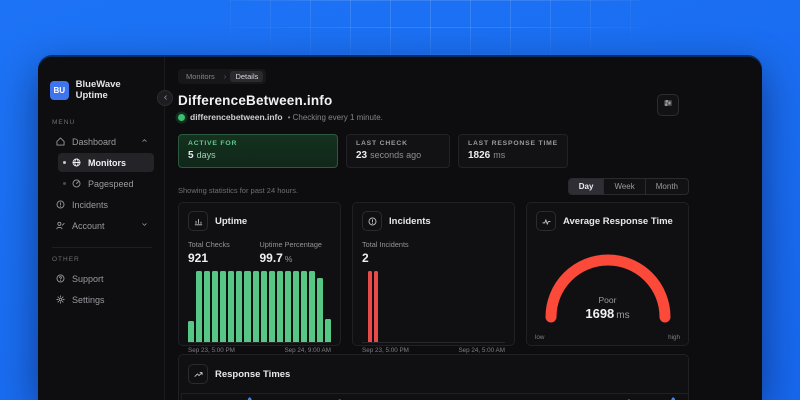 The image size is (800, 400). I want to click on stat-label: LAST CHECK, so click(382, 143).